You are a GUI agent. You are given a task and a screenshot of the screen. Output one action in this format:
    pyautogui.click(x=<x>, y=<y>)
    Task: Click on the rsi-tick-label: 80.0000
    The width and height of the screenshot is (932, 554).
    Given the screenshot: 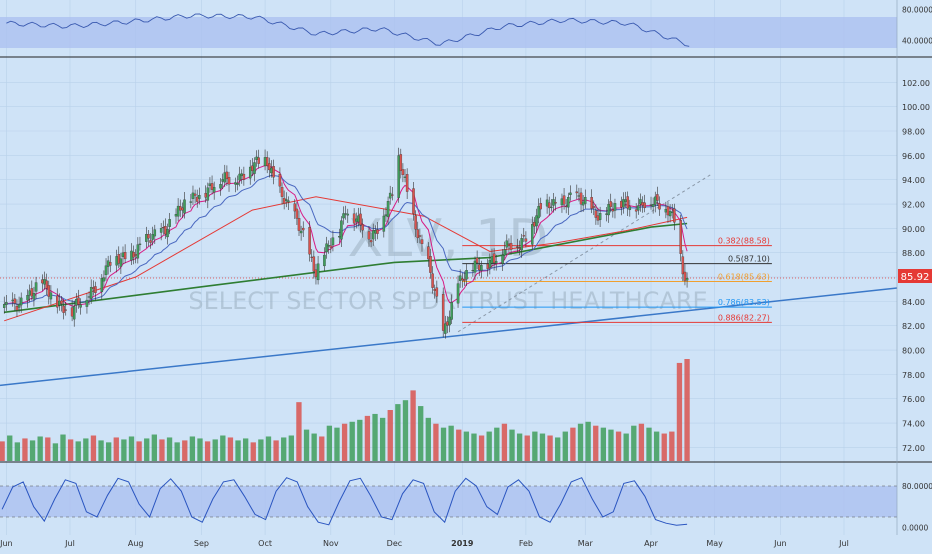 What is the action you would take?
    pyautogui.click(x=917, y=9)
    